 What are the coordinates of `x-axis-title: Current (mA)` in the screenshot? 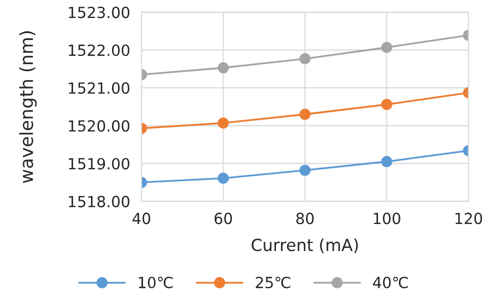 It's located at (305, 246).